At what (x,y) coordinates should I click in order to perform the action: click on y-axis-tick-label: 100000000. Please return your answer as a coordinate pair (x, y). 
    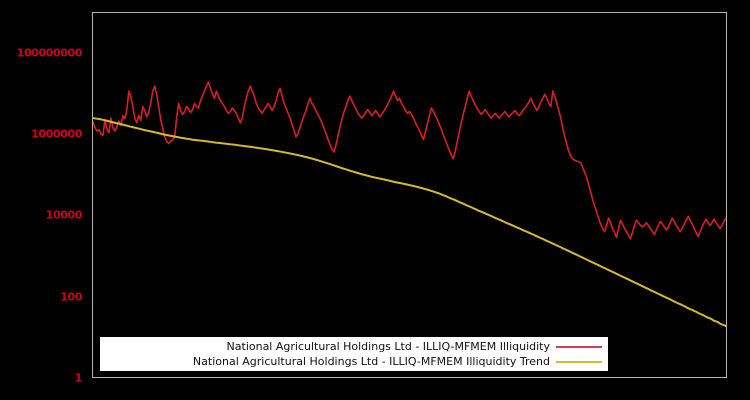
    Looking at the image, I should click on (49, 53).